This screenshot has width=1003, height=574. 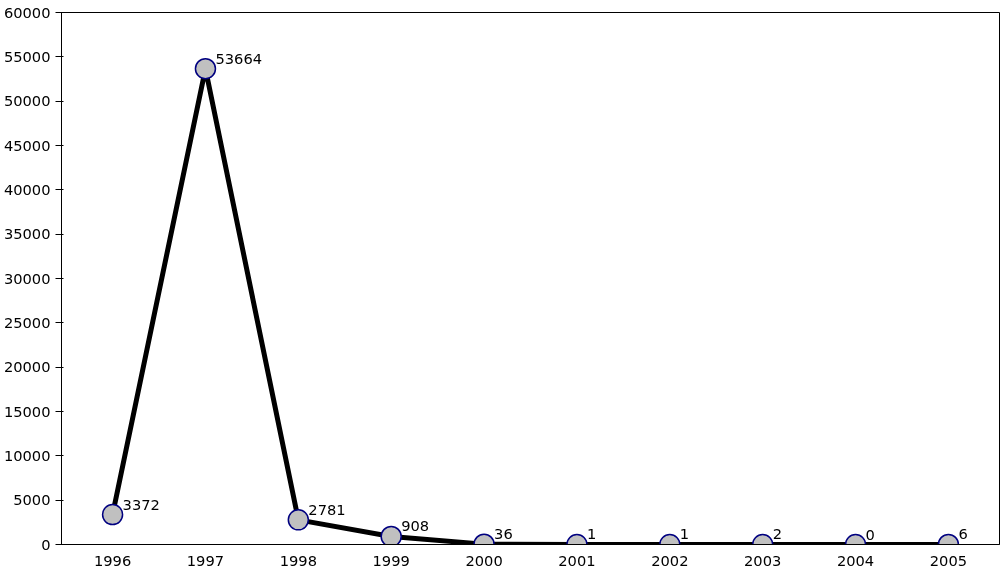 I want to click on data-label: 36, so click(x=503, y=534).